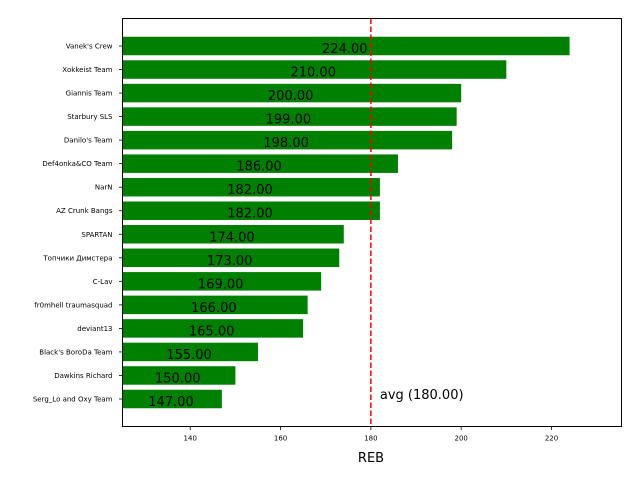  What do you see at coordinates (212, 331) in the screenshot?
I see `value-label: 165.00` at bounding box center [212, 331].